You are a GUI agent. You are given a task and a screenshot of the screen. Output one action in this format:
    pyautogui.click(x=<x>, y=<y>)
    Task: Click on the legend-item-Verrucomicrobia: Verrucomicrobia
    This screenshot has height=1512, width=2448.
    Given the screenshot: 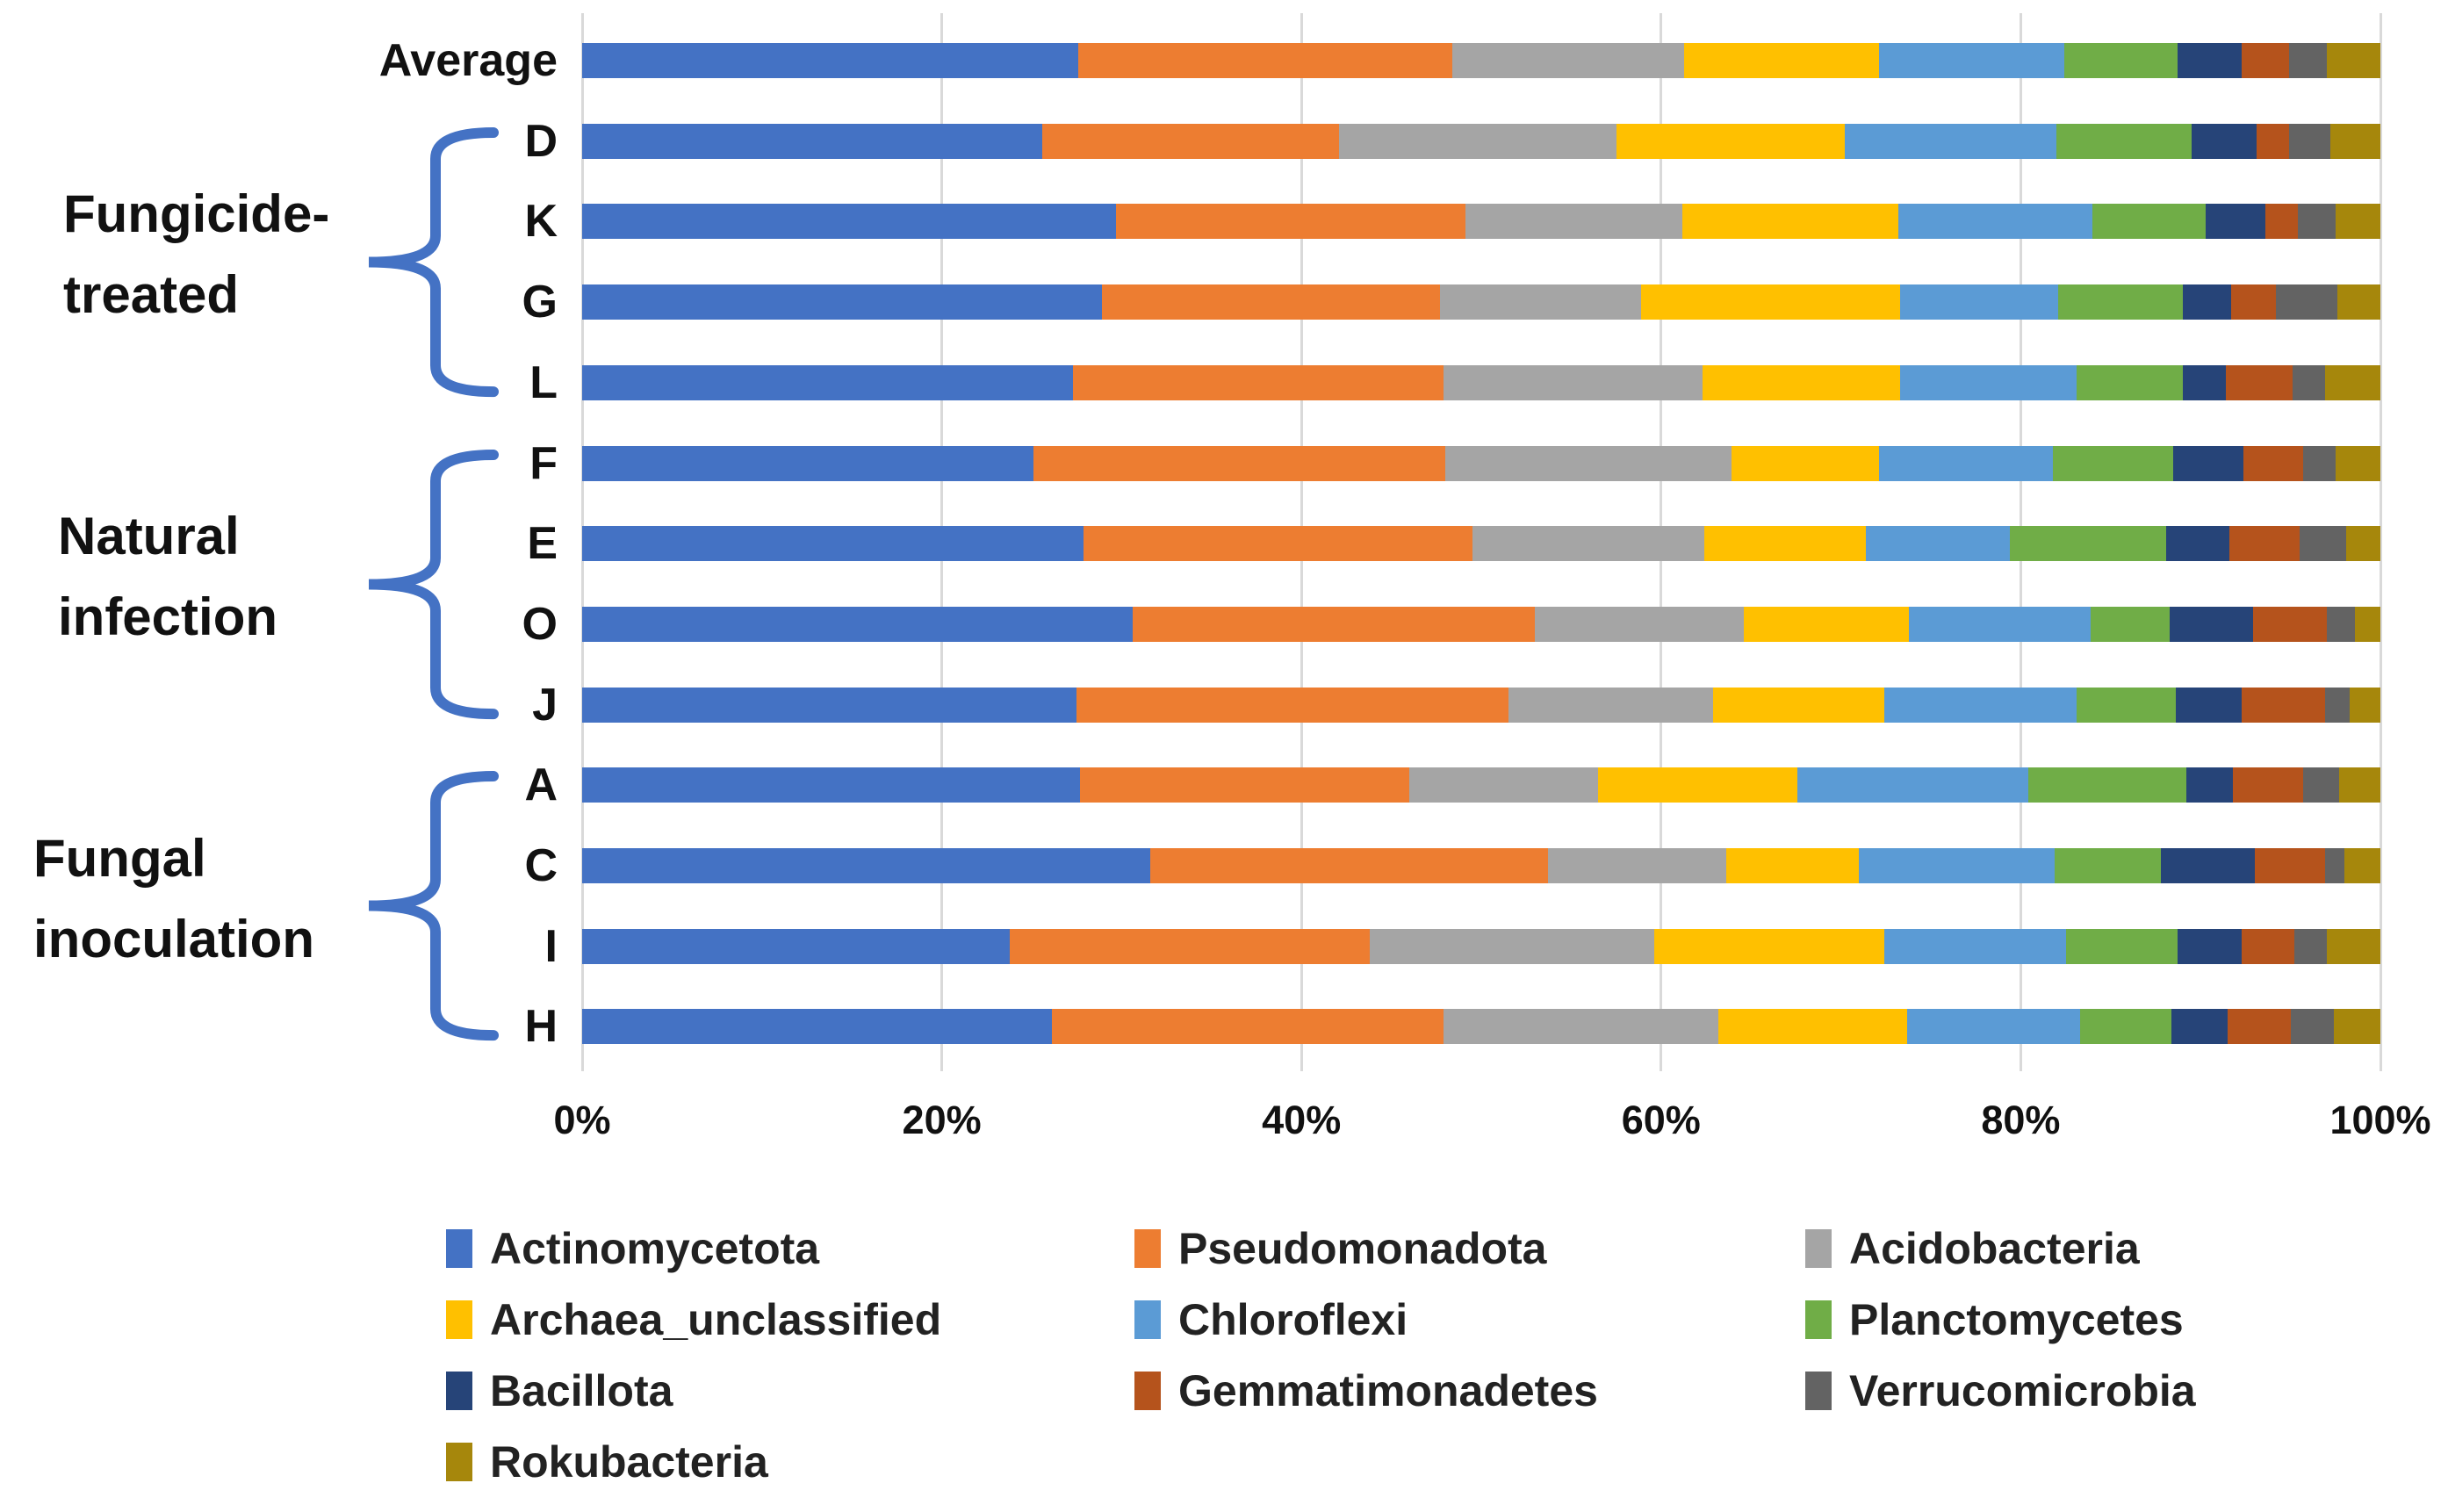 What is the action you would take?
    pyautogui.click(x=2000, y=1390)
    